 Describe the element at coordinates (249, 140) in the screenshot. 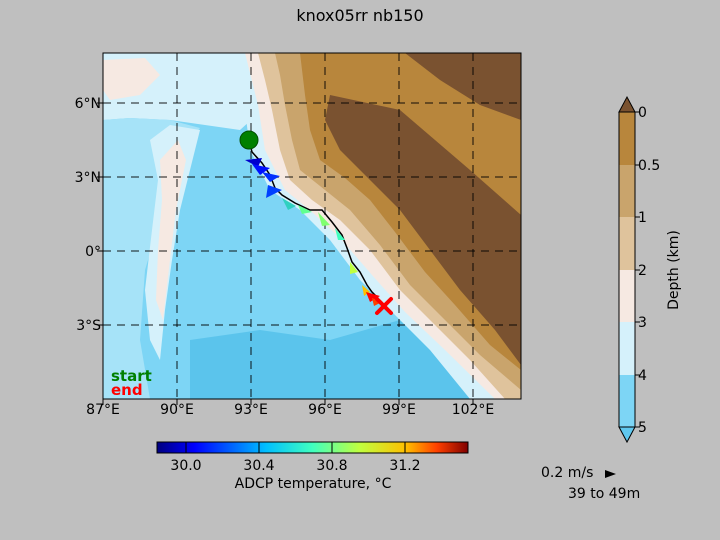

I see `track-start-marker` at that location.